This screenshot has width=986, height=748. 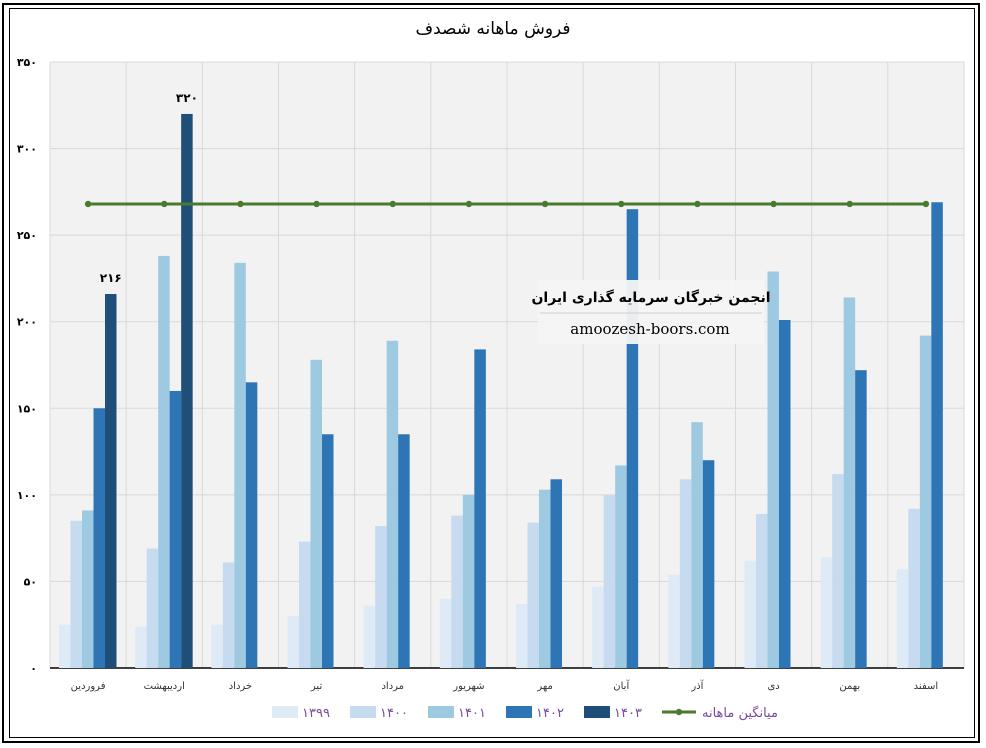 I want to click on x-tick-label: آذر, so click(x=697, y=685).